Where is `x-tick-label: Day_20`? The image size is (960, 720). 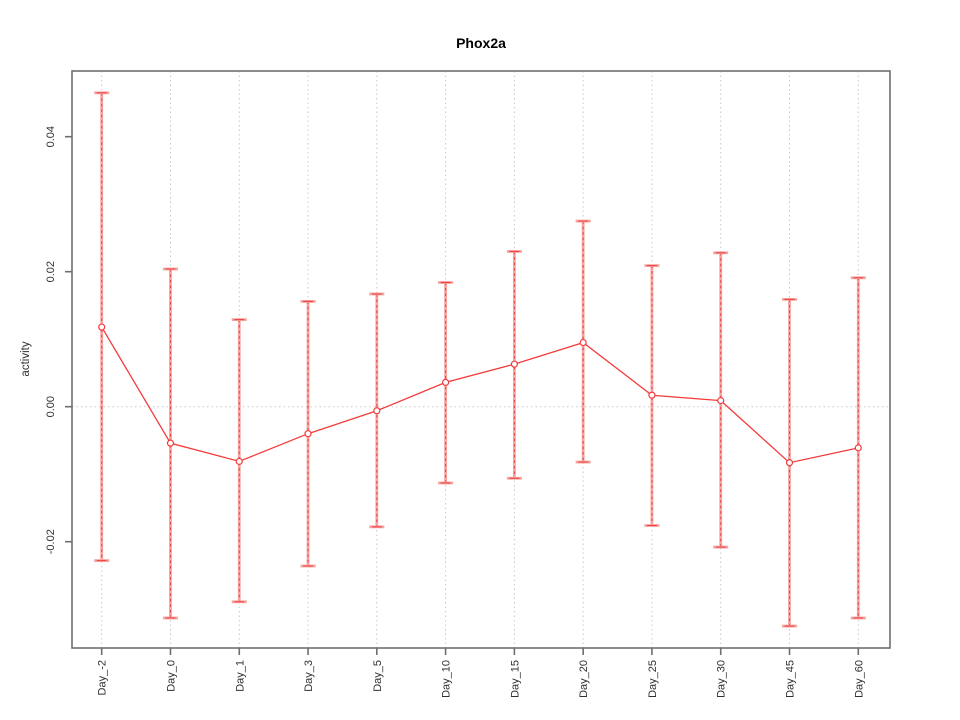 x-tick-label: Day_20 is located at coordinates (584, 679).